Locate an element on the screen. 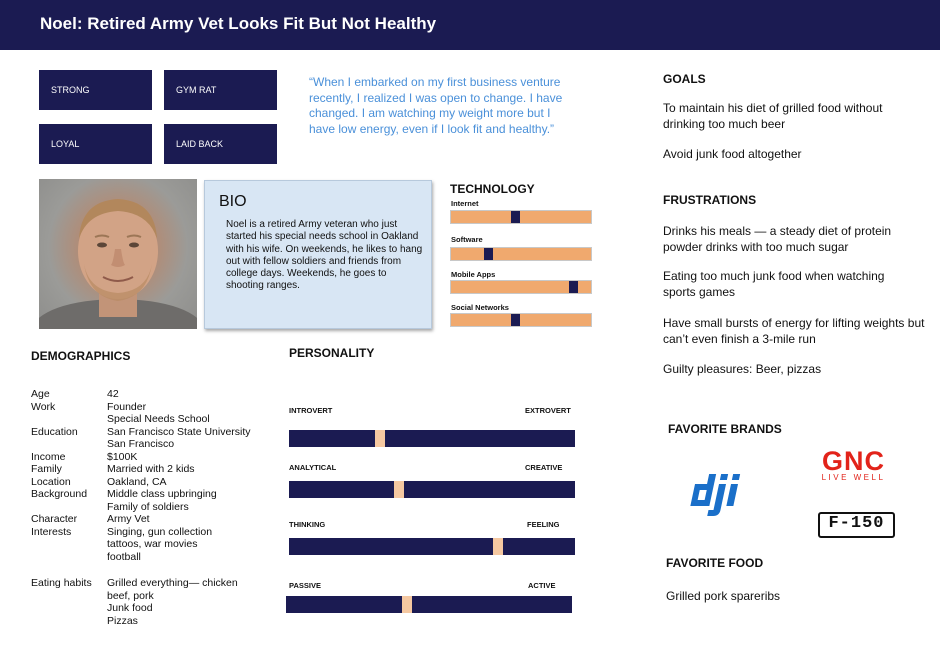  demographics-value: Singing, gun collection is located at coordinates (160, 531).